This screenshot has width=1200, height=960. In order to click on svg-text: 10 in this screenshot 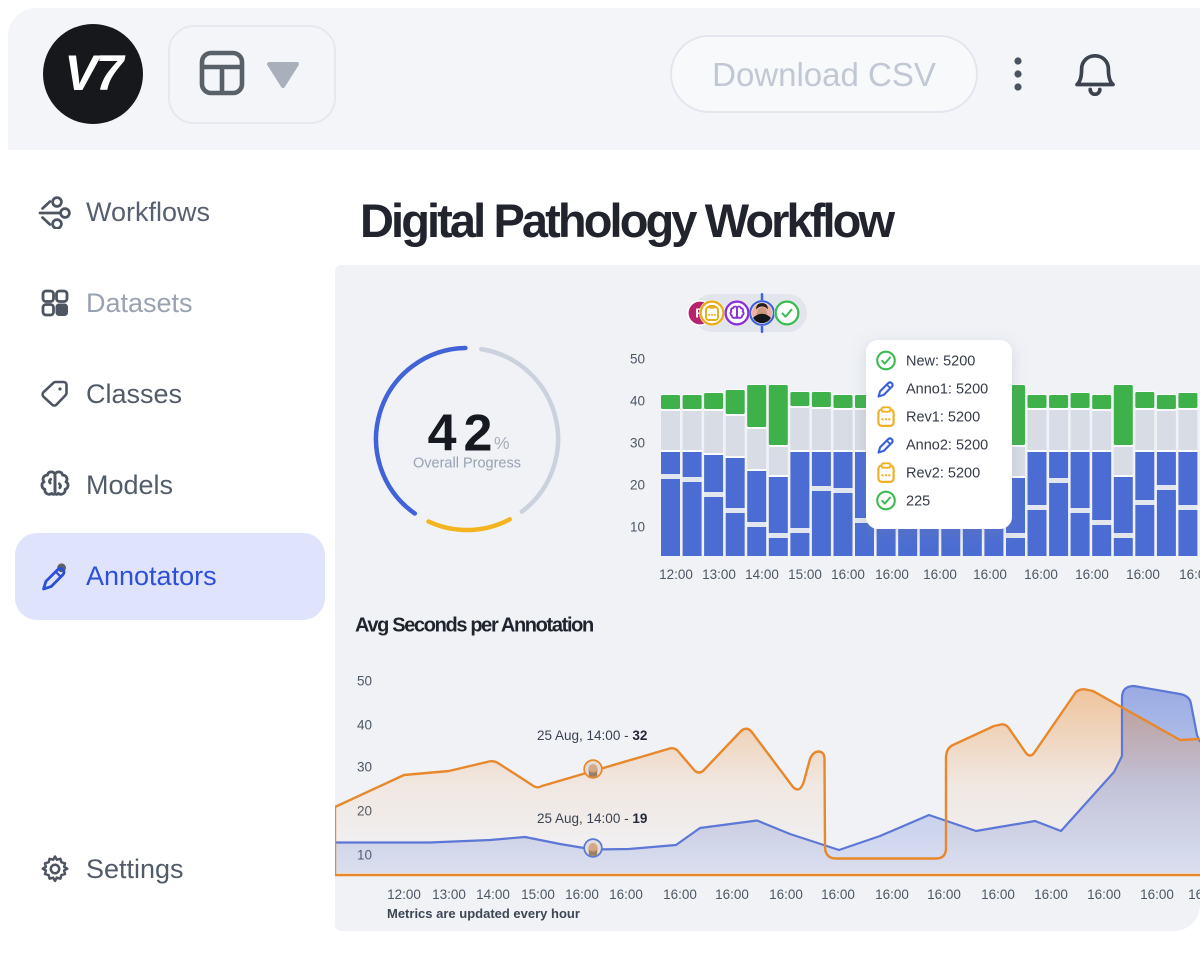, I will do `click(637, 527)`.